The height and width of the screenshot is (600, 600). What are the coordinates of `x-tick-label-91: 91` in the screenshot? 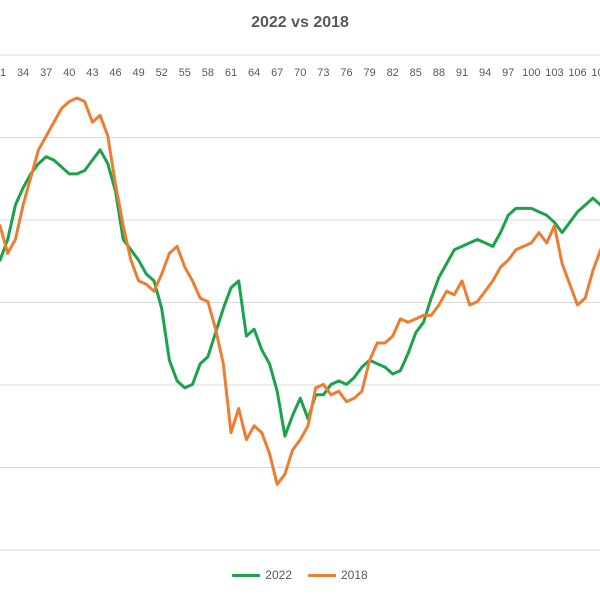 It's located at (462, 73).